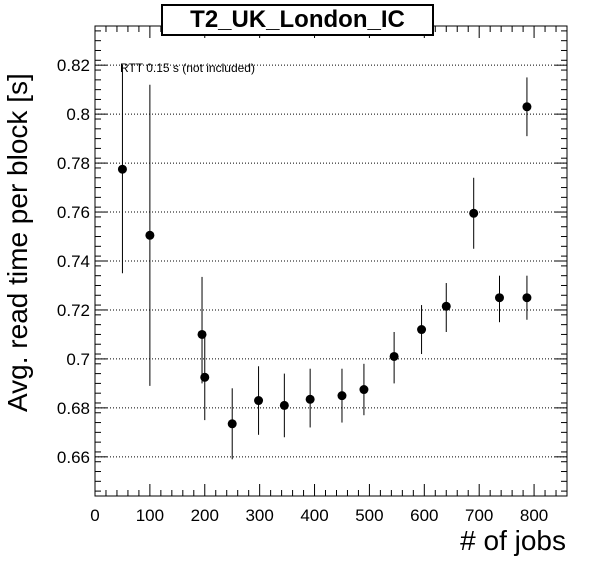 This screenshot has width=596, height=572. Describe the element at coordinates (187, 68) in the screenshot. I see `rtt-annotation: RTT 0.15 s (not included)` at that location.